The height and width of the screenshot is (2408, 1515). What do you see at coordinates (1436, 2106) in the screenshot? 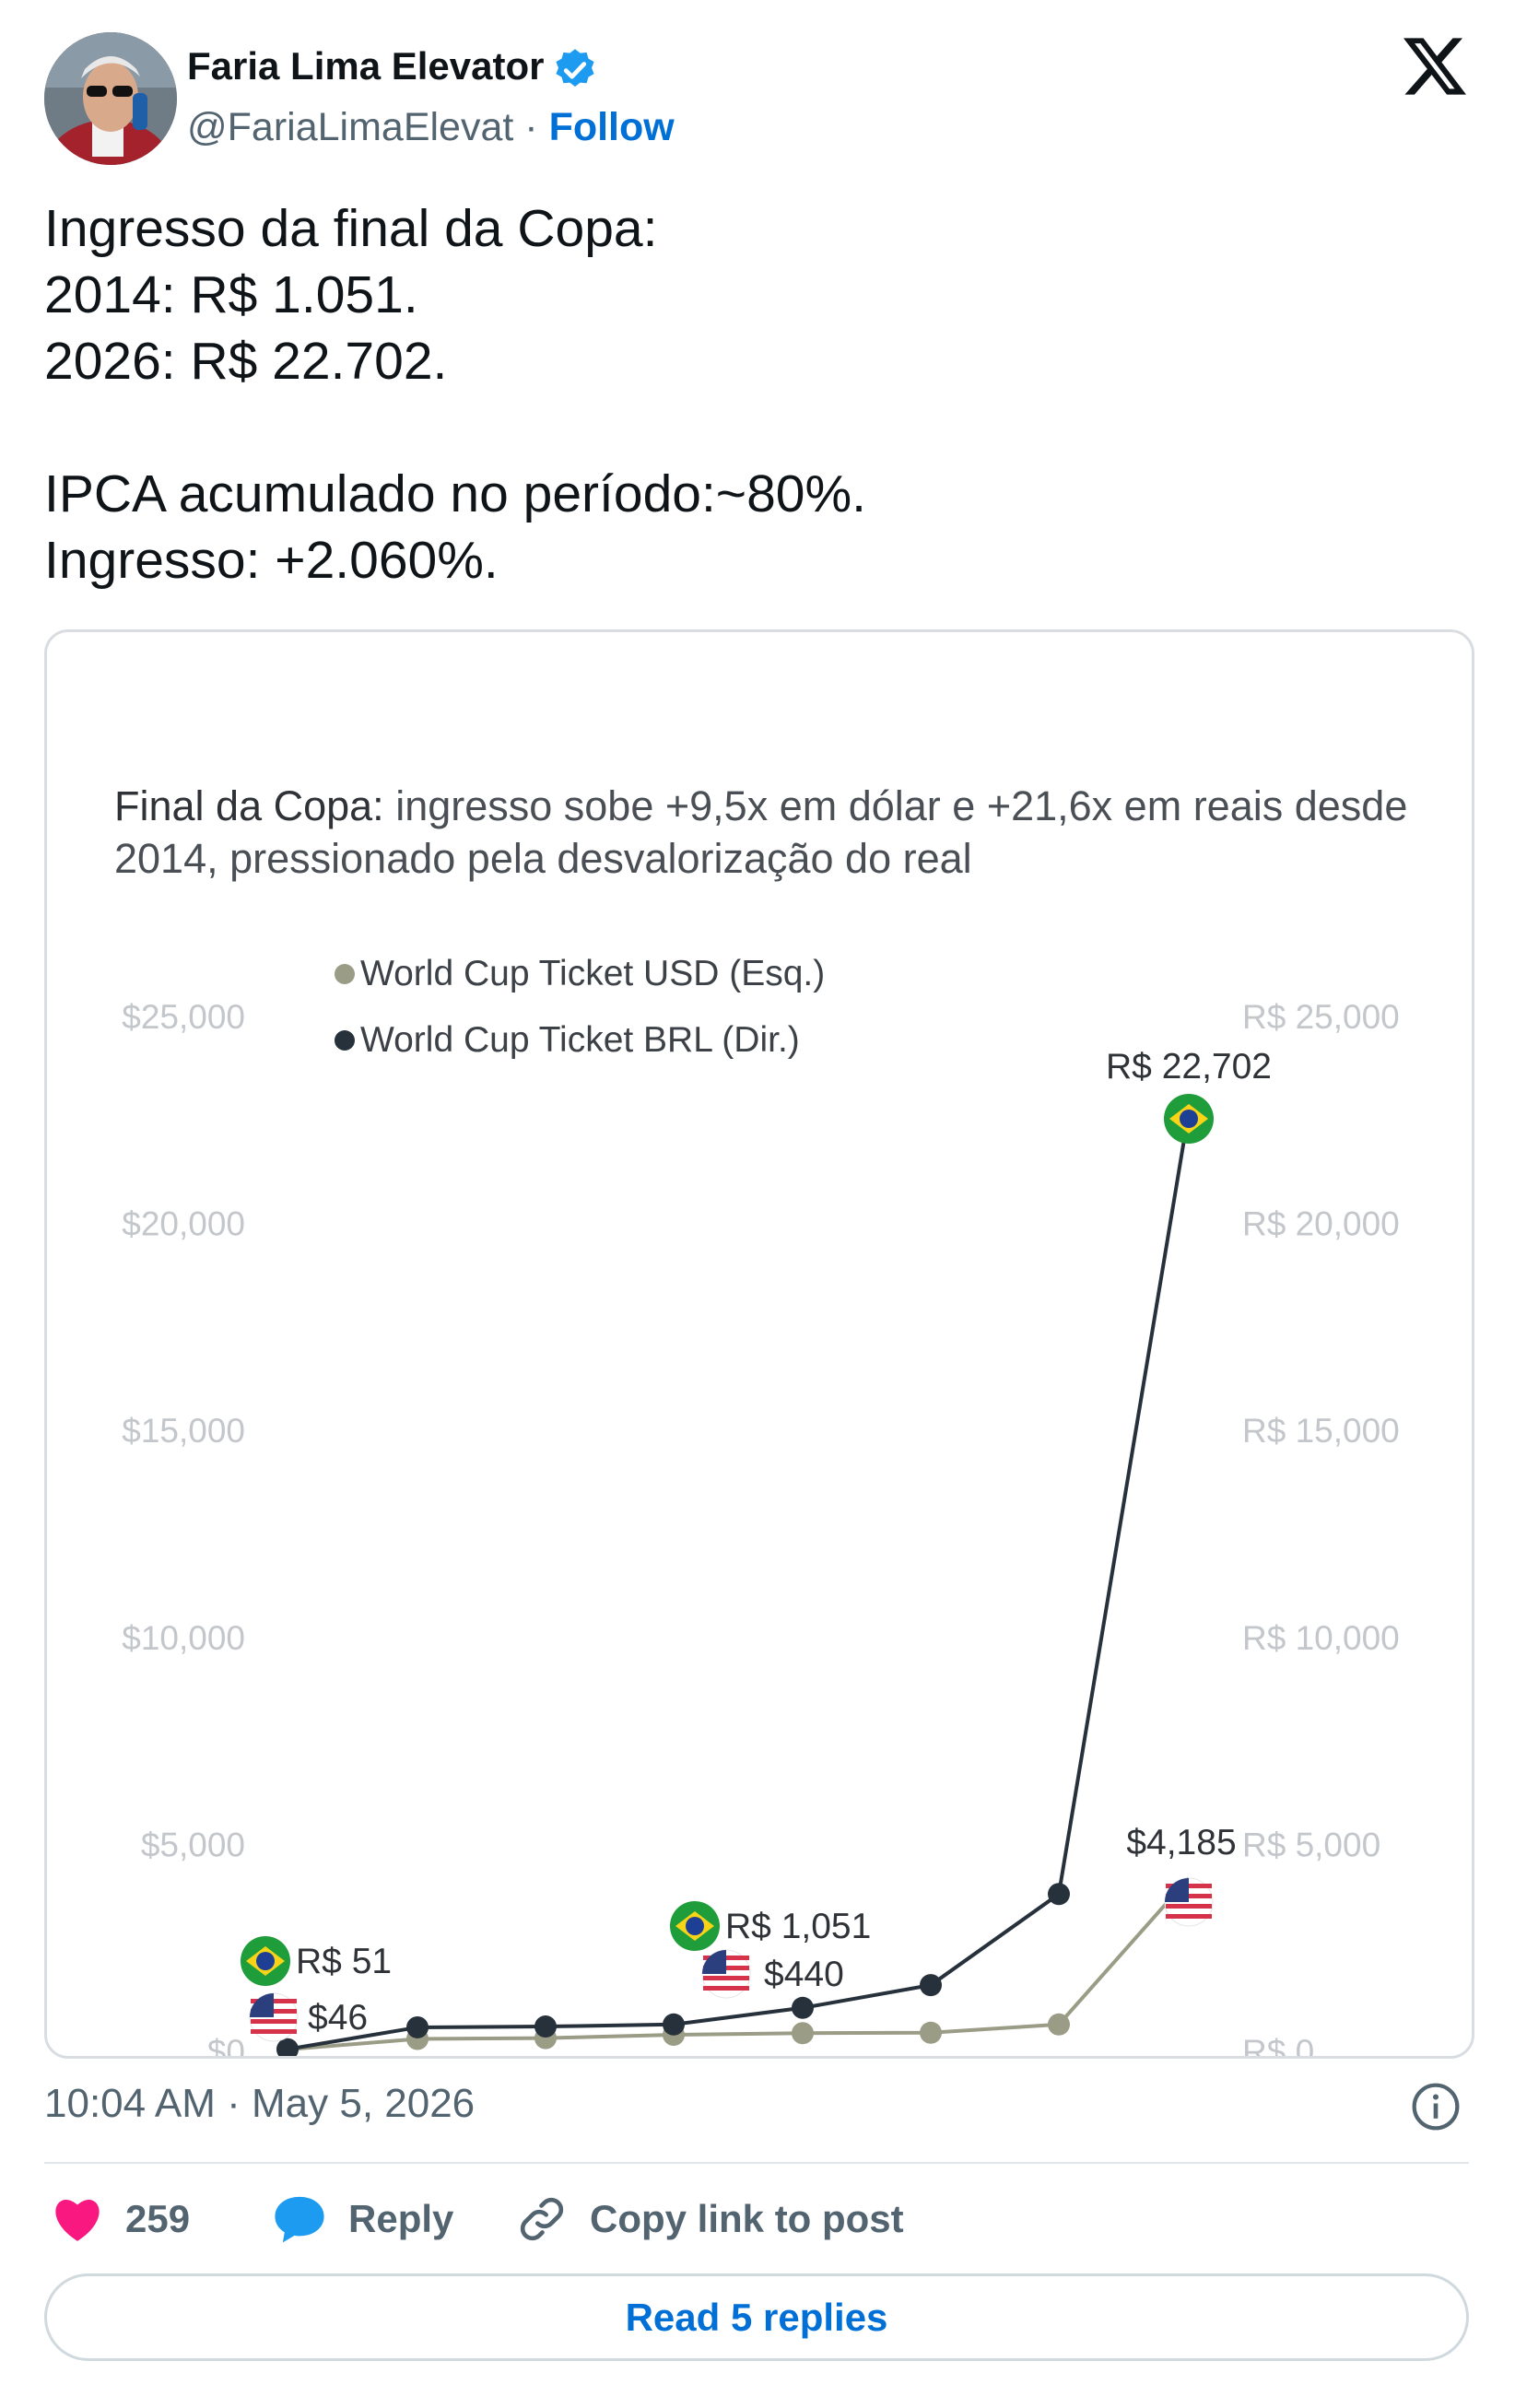
I see `info-icon` at bounding box center [1436, 2106].